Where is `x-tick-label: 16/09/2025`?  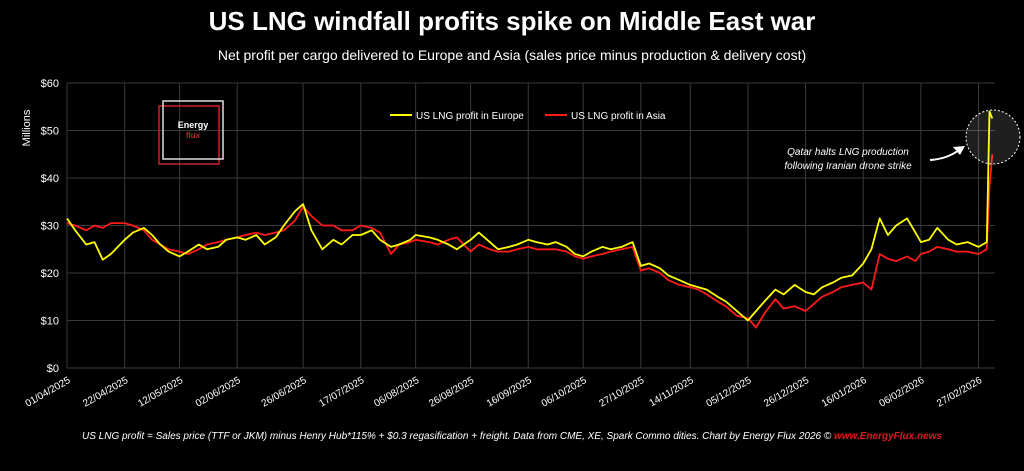
x-tick-label: 16/09/2025 is located at coordinates (509, 392).